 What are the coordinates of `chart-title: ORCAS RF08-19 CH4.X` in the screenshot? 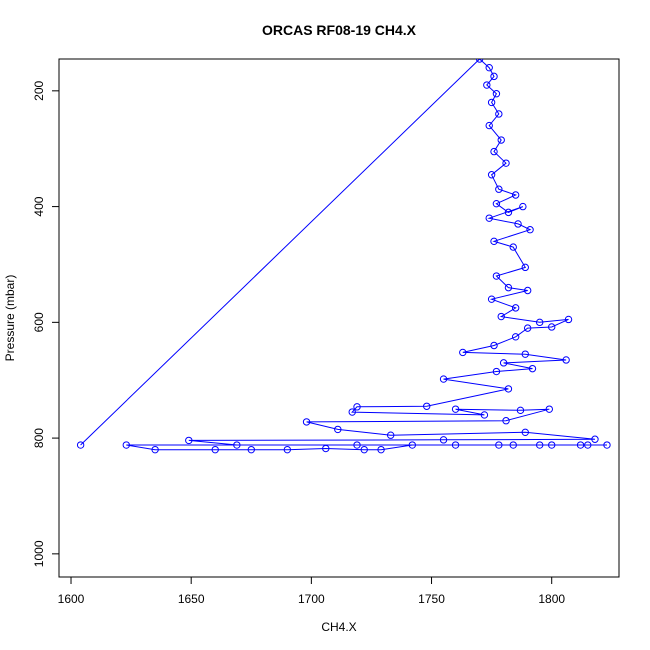 It's located at (339, 30).